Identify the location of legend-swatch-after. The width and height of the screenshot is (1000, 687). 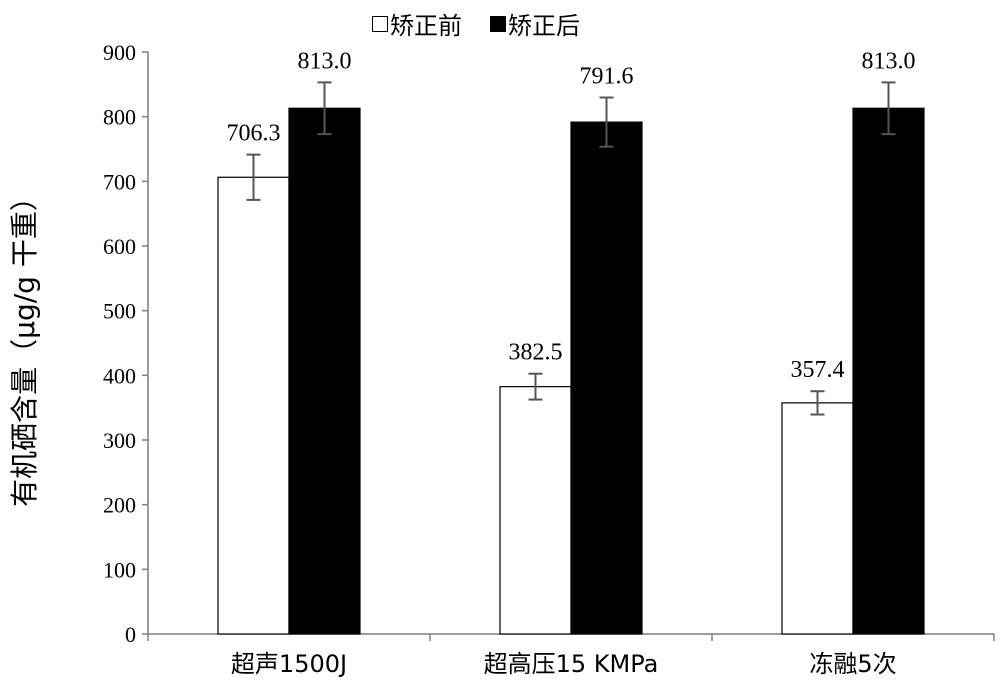
(498, 23).